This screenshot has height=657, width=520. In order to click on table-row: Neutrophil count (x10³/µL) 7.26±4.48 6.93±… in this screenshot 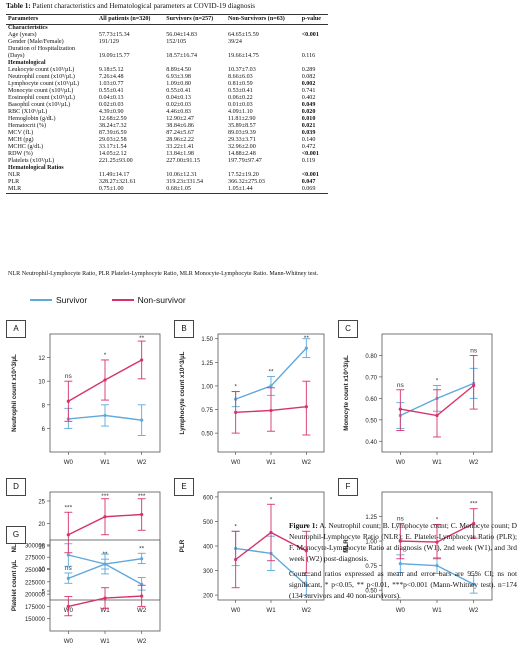, I will do `click(167, 77)`.